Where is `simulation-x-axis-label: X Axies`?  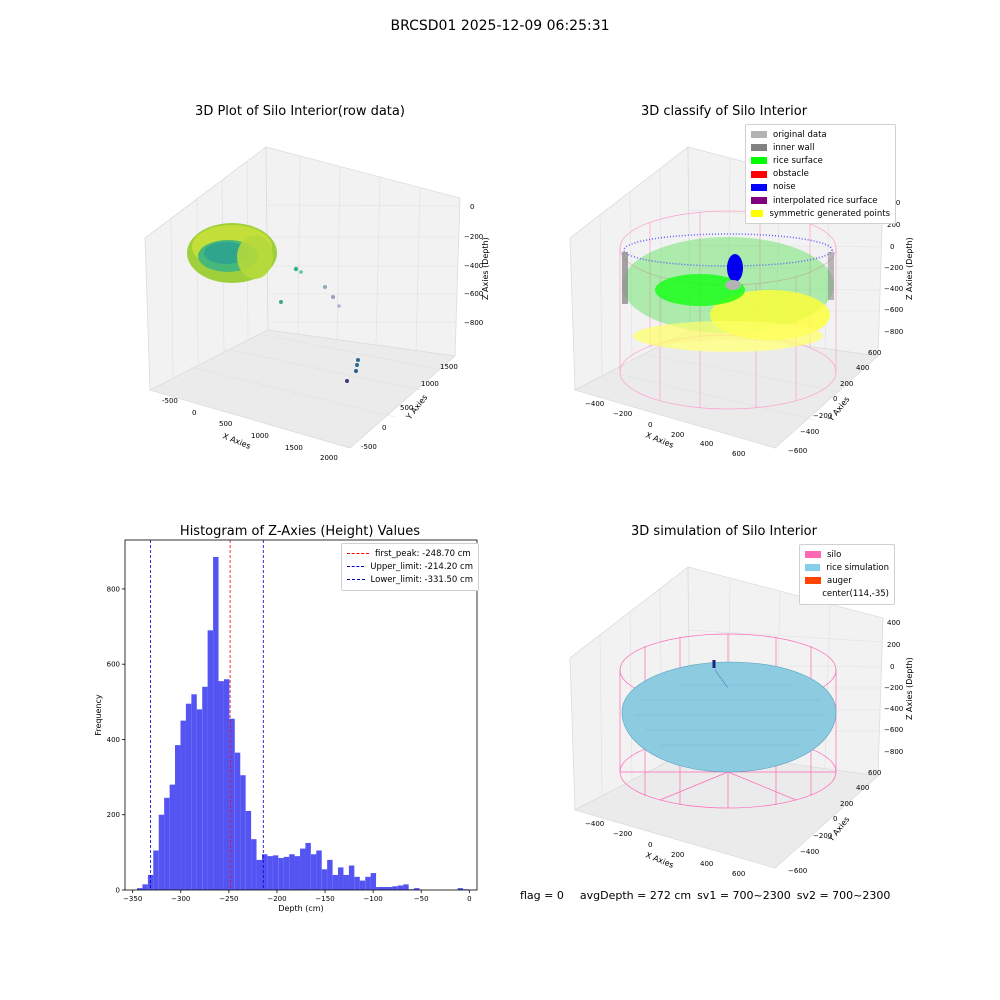
simulation-x-axis-label: X Axies is located at coordinates (659, 860).